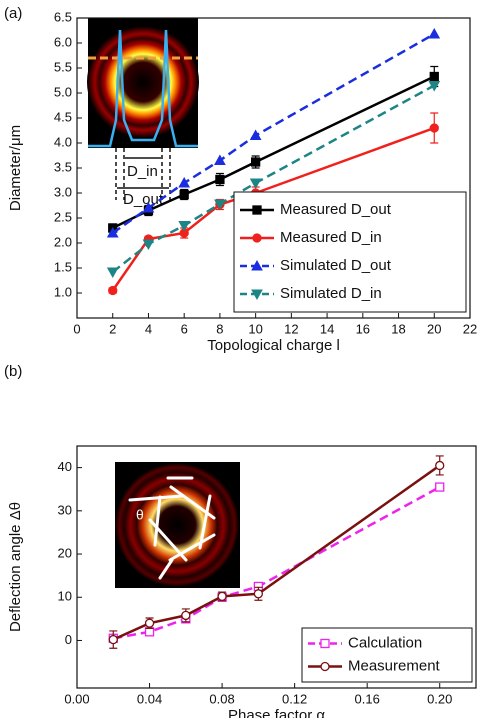 The width and height of the screenshot is (484, 718). I want to click on panel-label: (a), so click(13, 13).